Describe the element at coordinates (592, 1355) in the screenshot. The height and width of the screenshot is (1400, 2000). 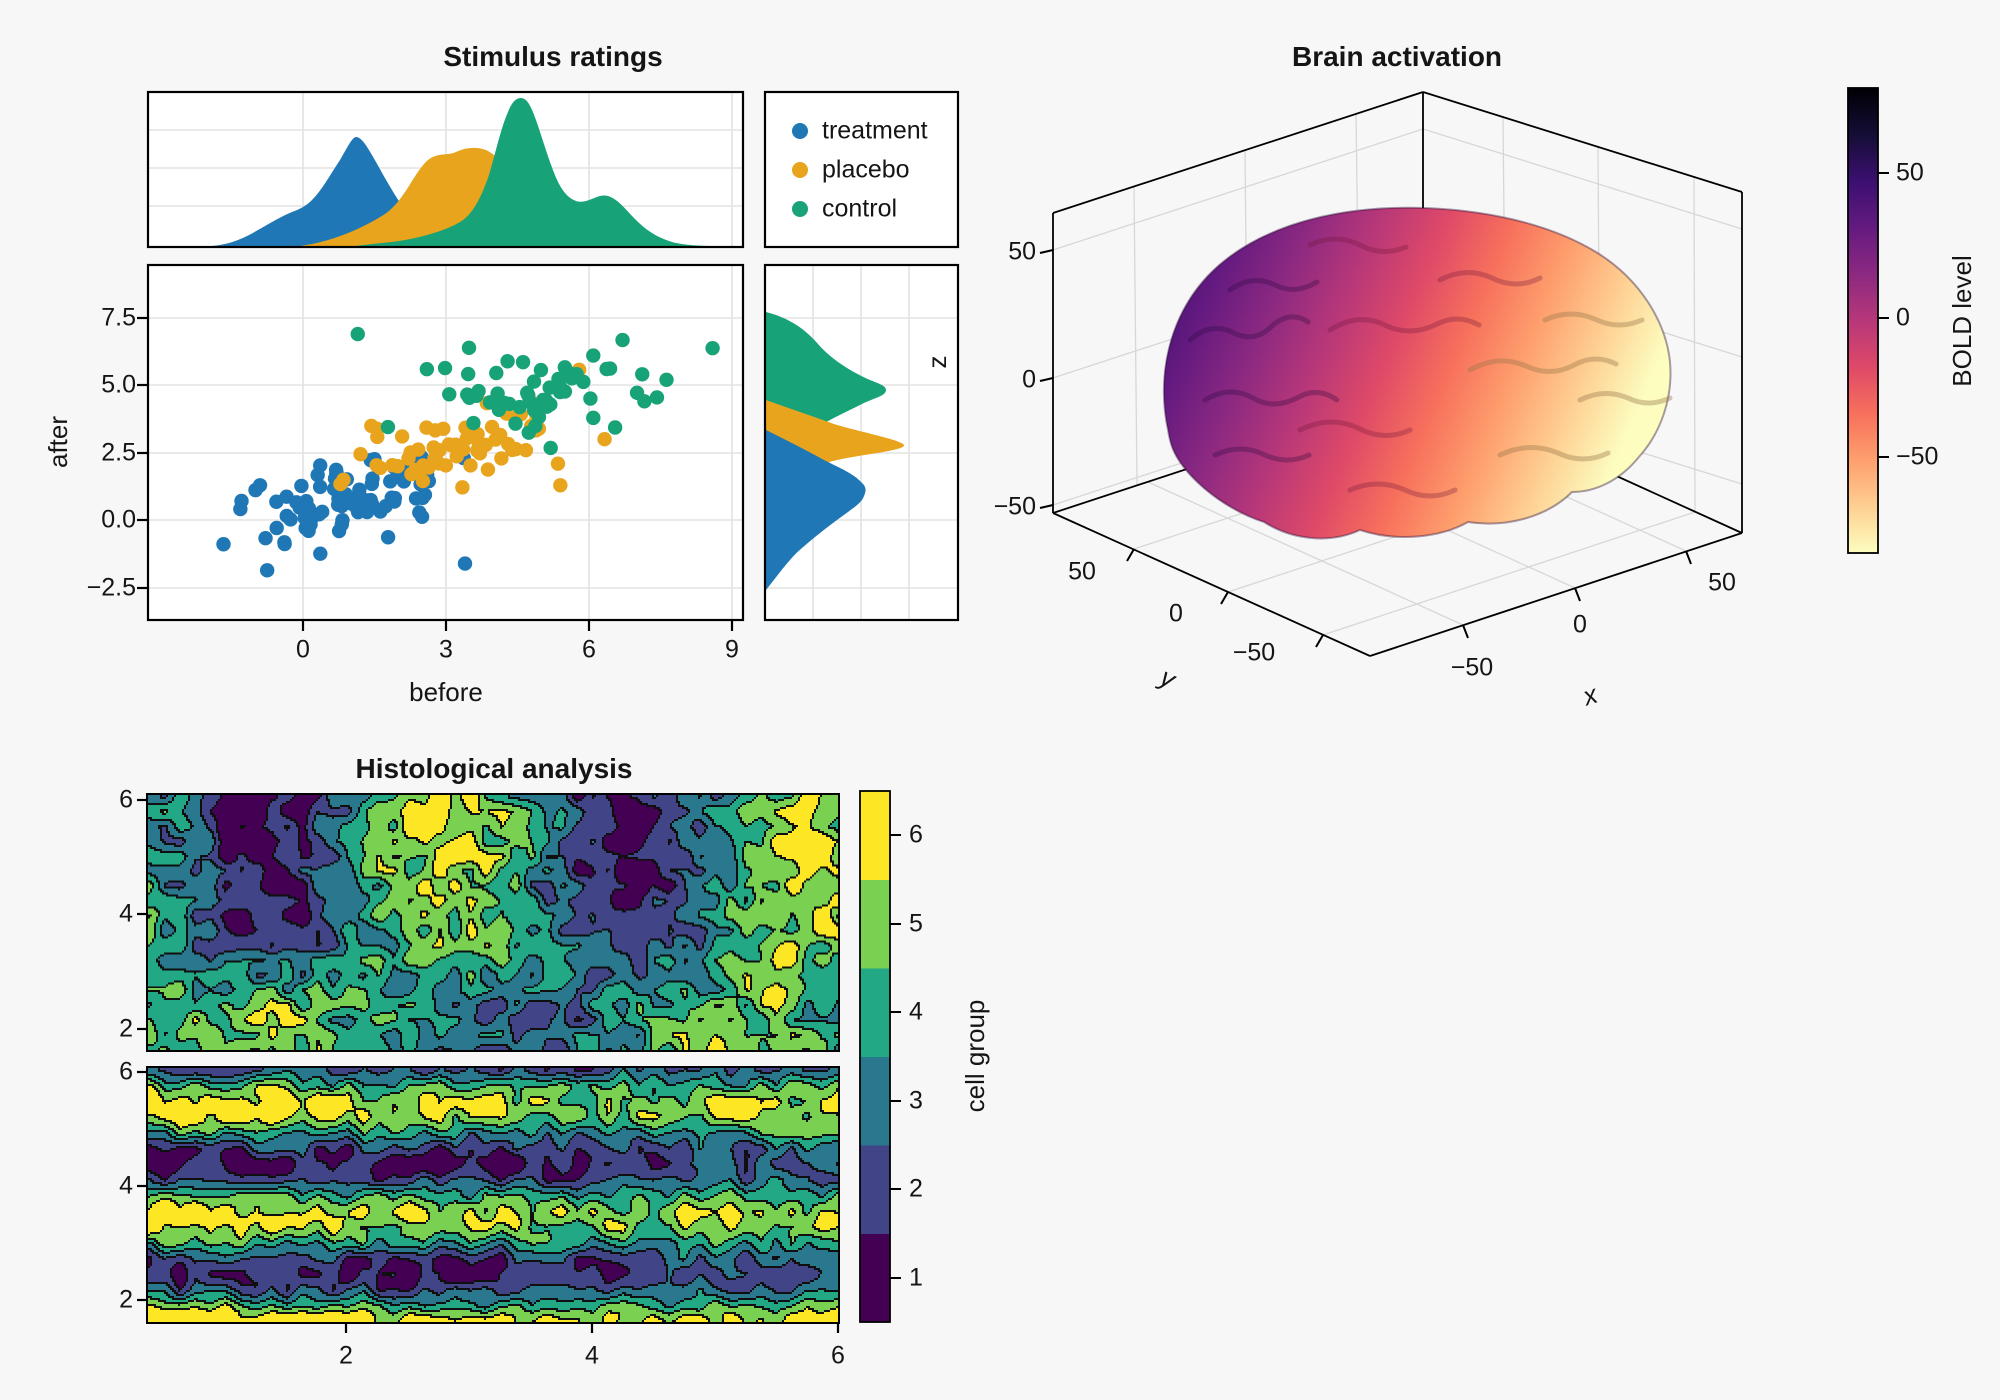
I see `histology-x-tick-label: 4` at that location.